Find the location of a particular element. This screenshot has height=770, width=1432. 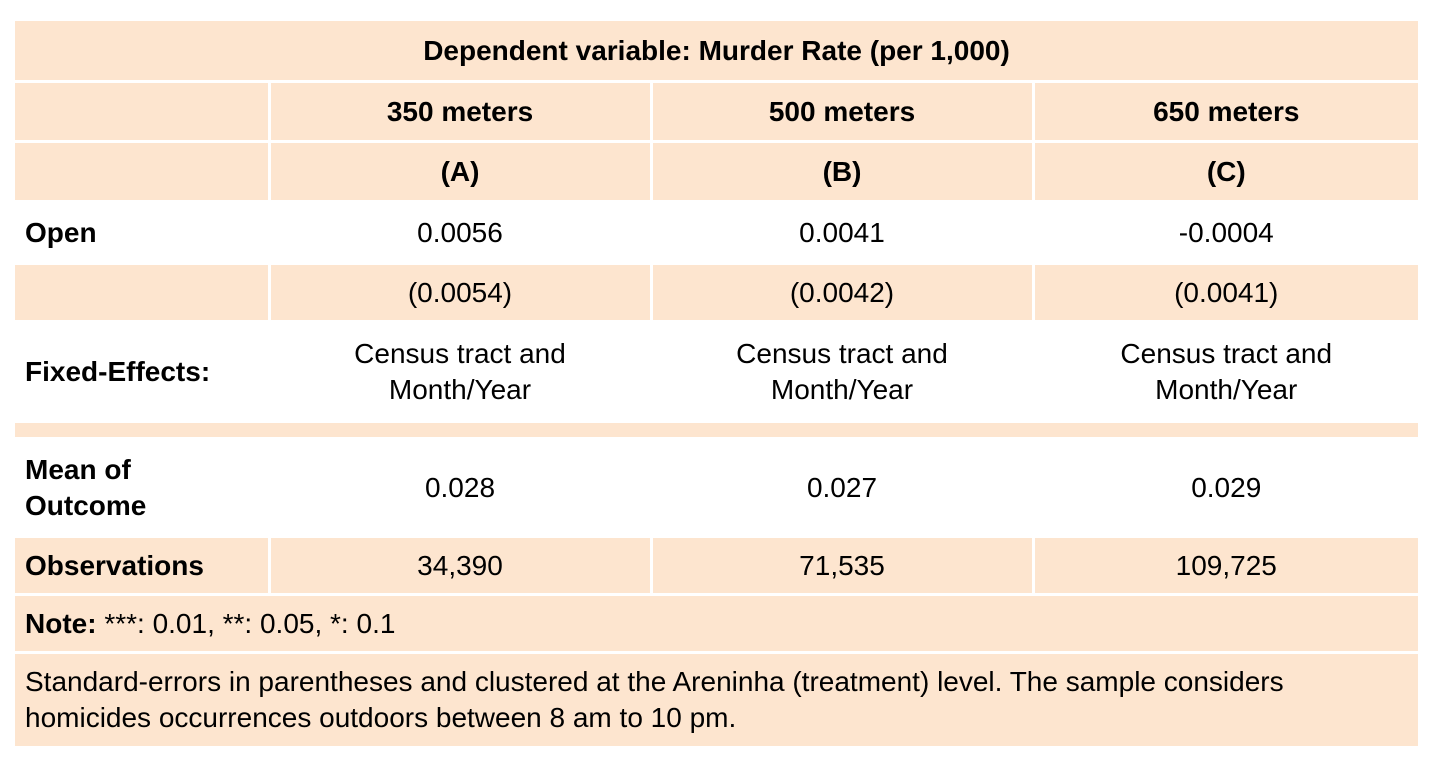

estimate: 0.0056 is located at coordinates (460, 232).